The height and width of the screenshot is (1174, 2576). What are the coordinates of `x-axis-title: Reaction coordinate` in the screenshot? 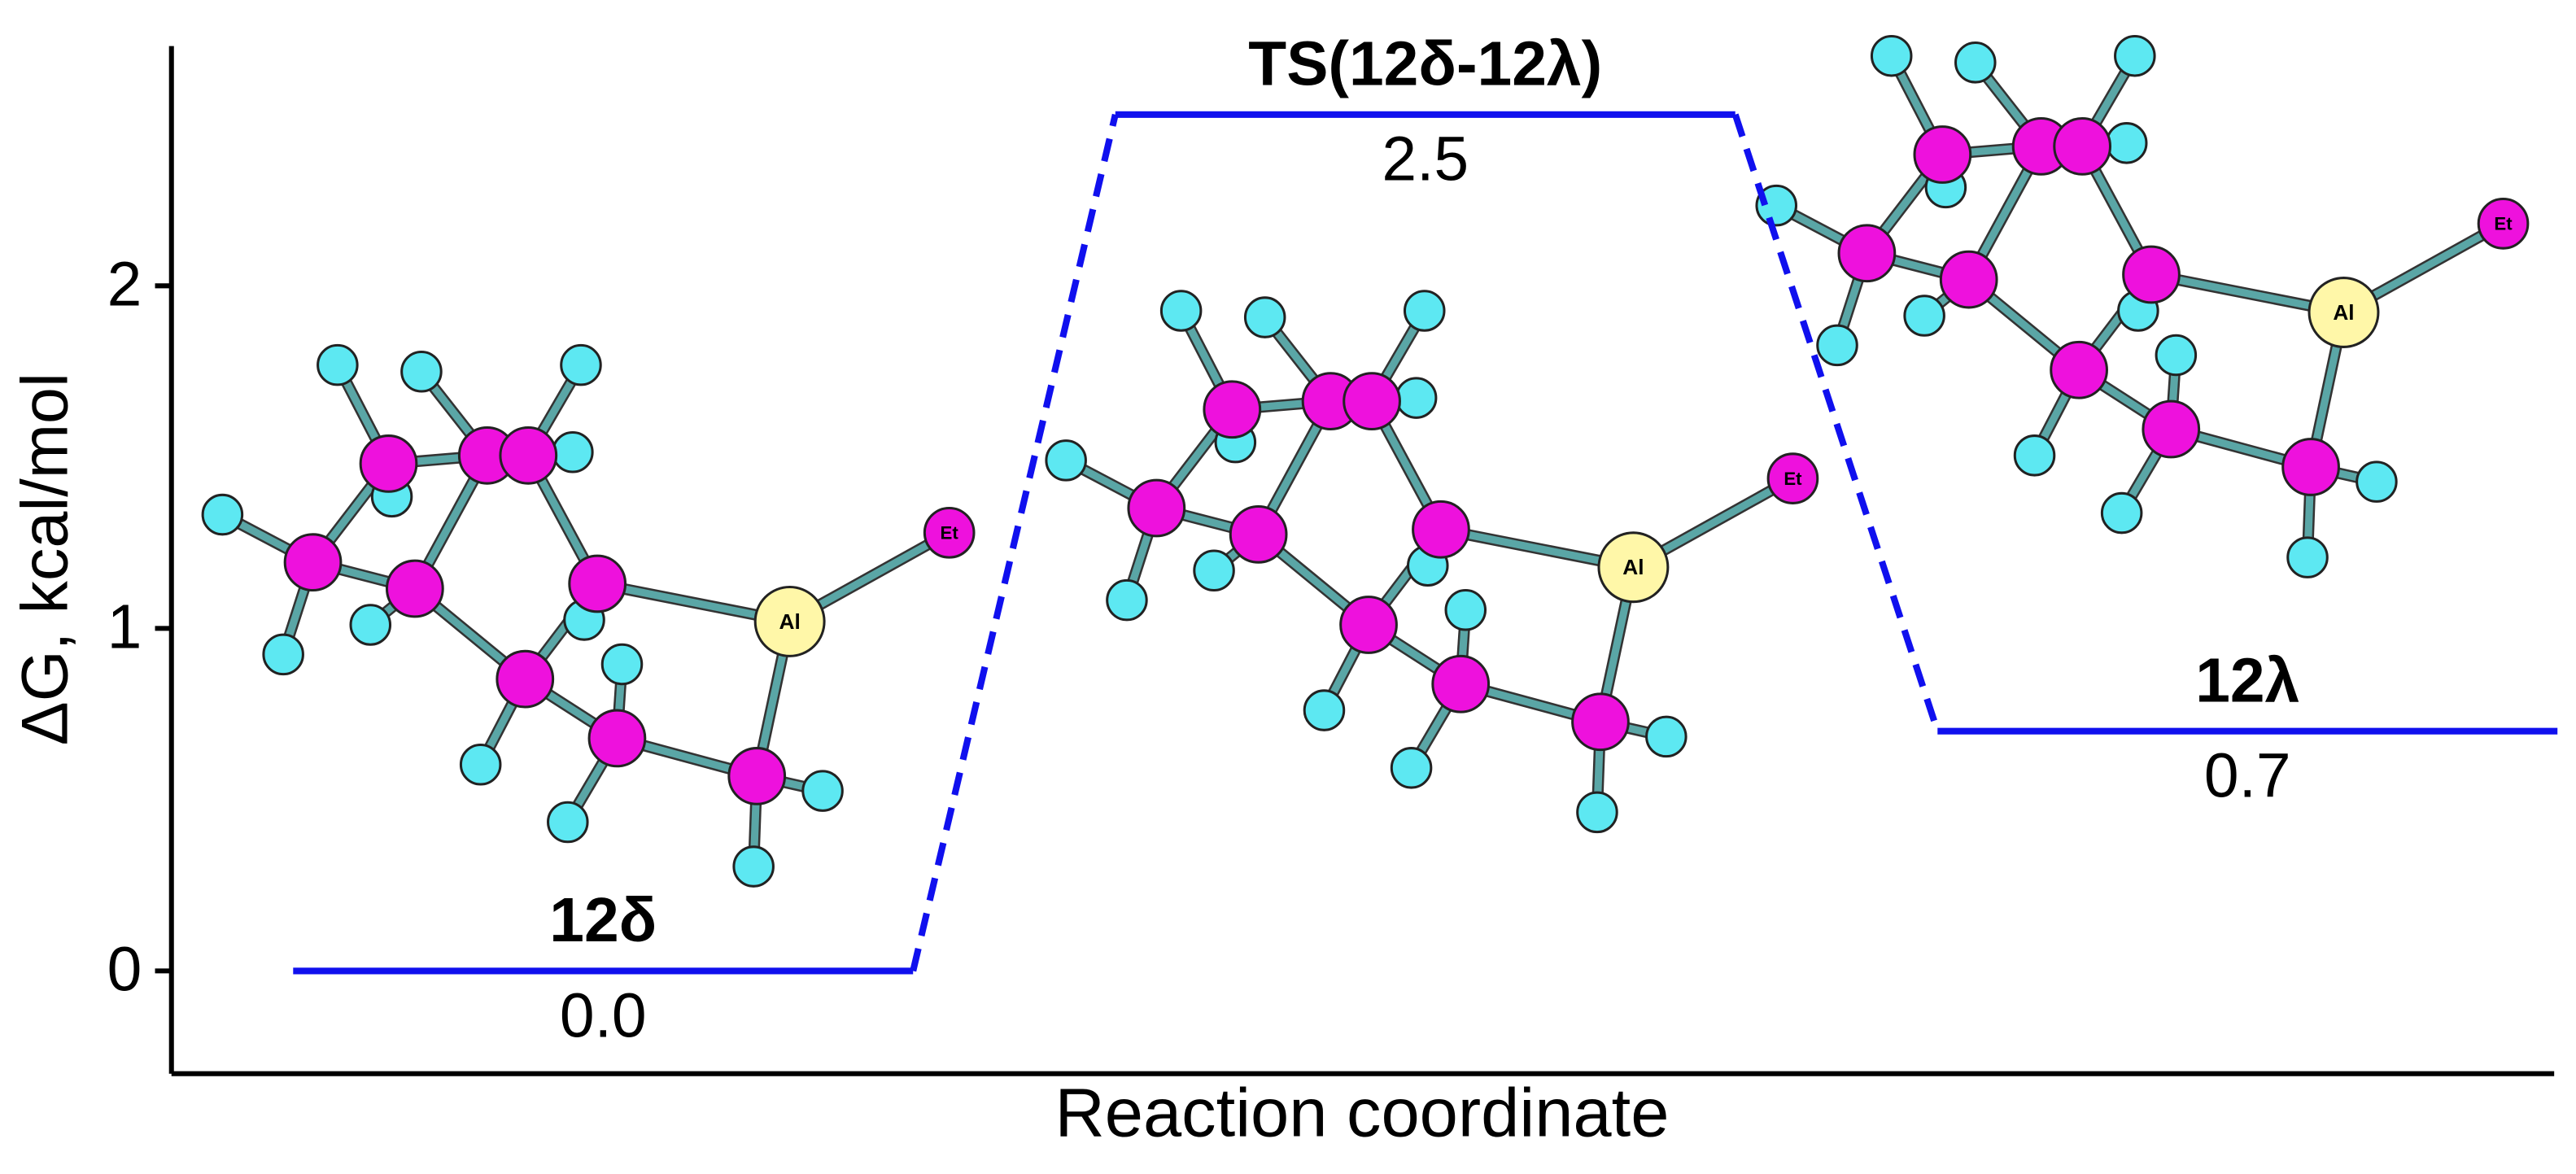 It's located at (1361, 1112).